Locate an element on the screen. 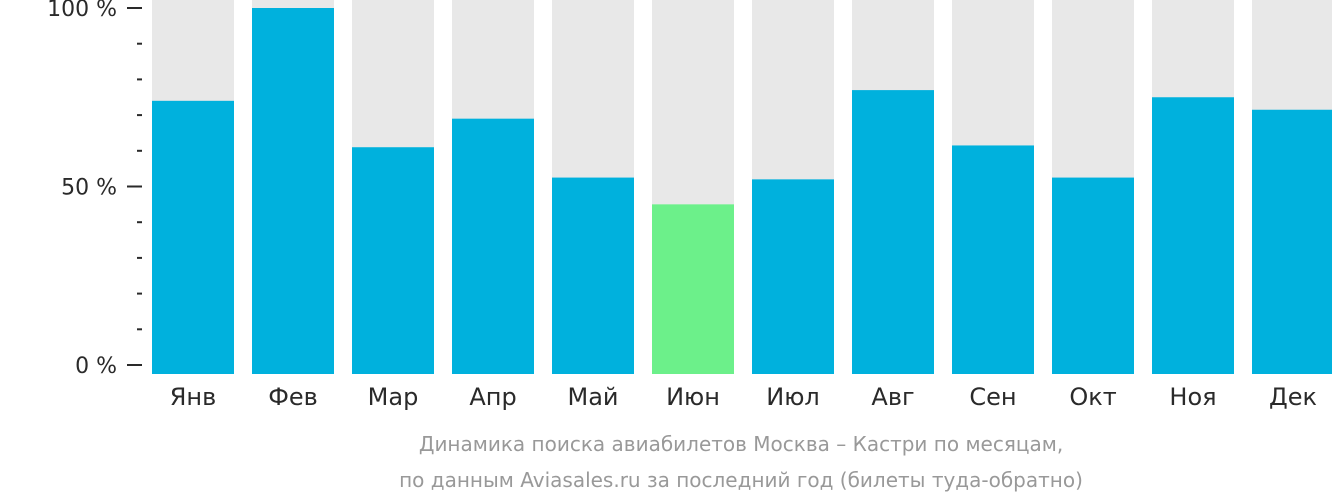 The width and height of the screenshot is (1332, 502). y-tick-label-1: 100 % is located at coordinates (82, 11).